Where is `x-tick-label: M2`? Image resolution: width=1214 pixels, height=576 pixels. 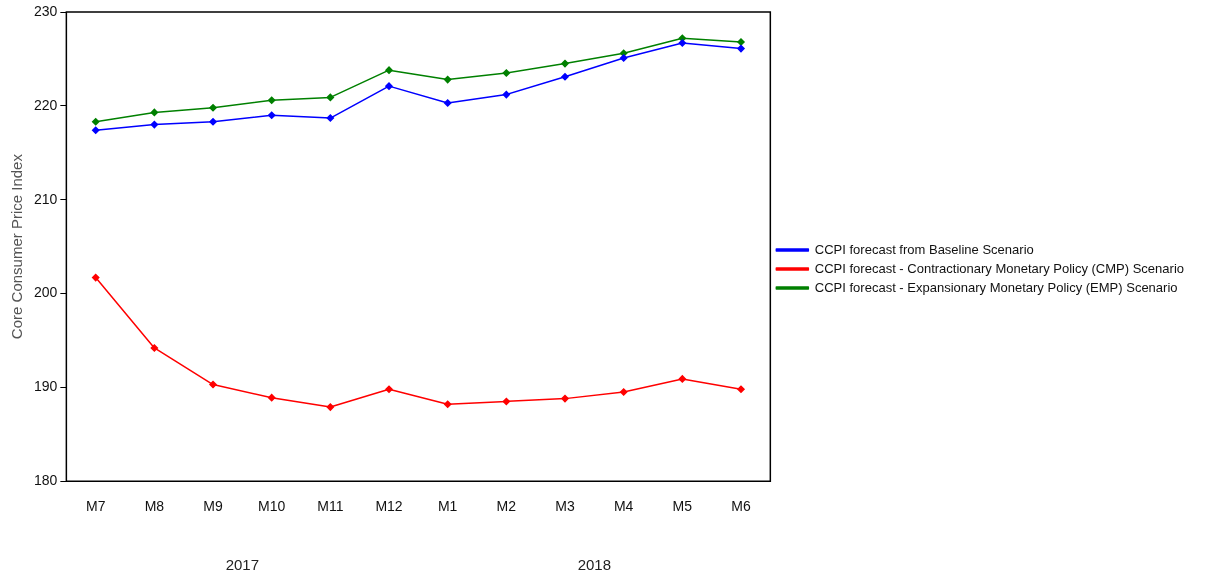
x-tick-label: M2 is located at coordinates (506, 506).